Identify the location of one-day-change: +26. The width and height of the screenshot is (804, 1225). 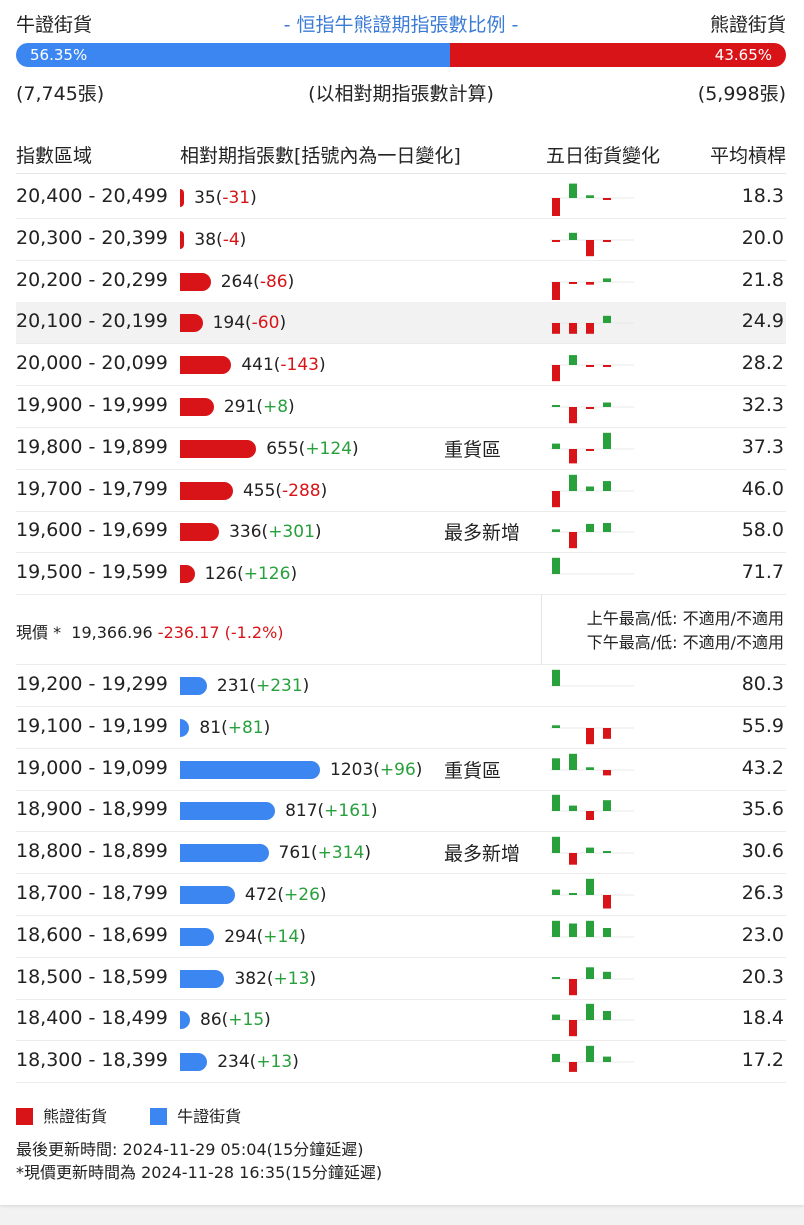
(302, 895).